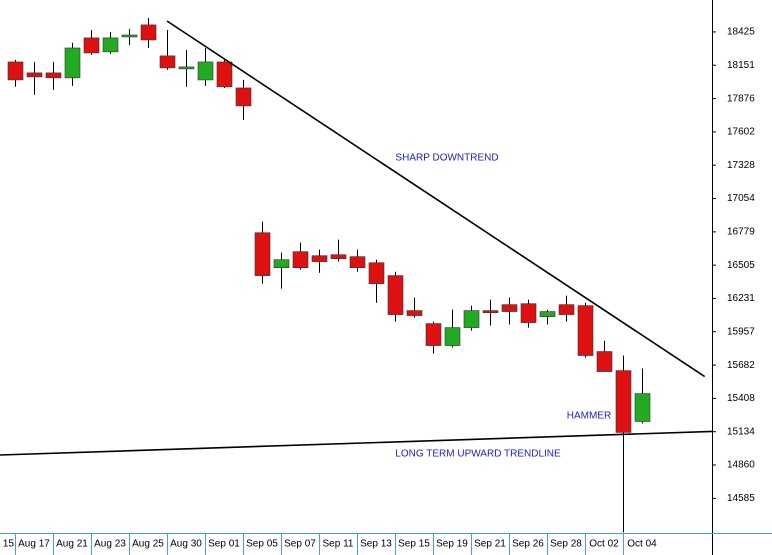 The width and height of the screenshot is (772, 555). What do you see at coordinates (741, 298) in the screenshot?
I see `y-tick-label: 16231` at bounding box center [741, 298].